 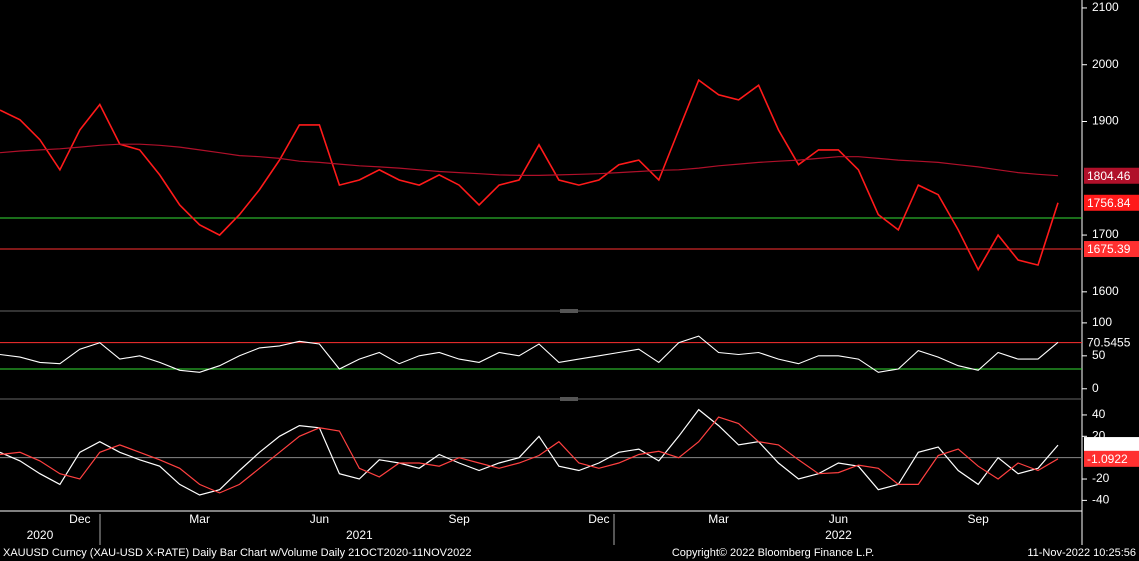 I want to click on y-tick-label: -40, so click(x=1101, y=500).